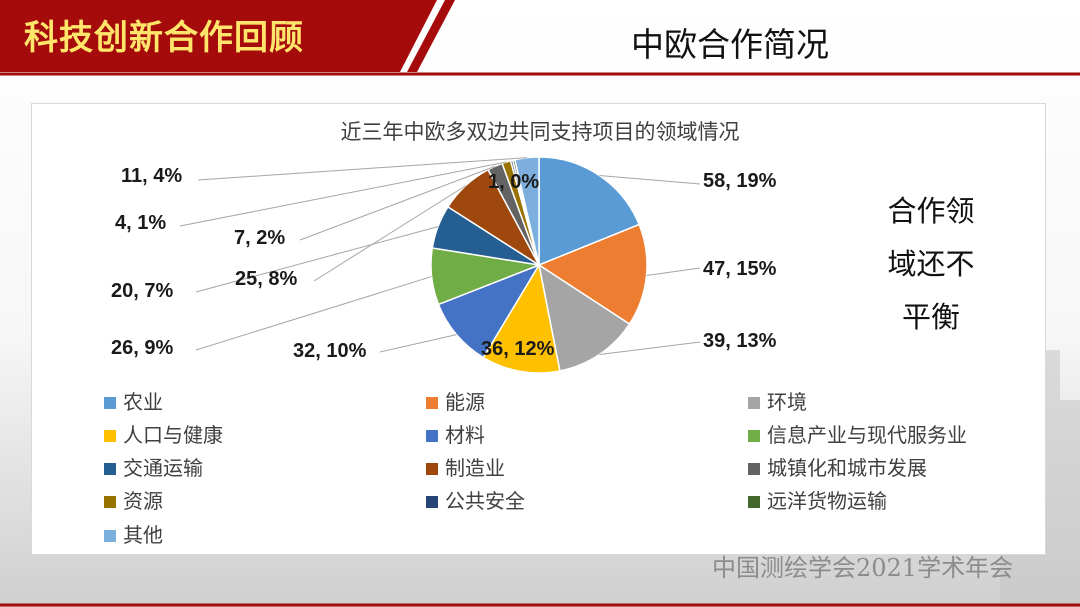 The height and width of the screenshot is (607, 1080). I want to click on data-label-energy: 47, 15%, so click(740, 269).